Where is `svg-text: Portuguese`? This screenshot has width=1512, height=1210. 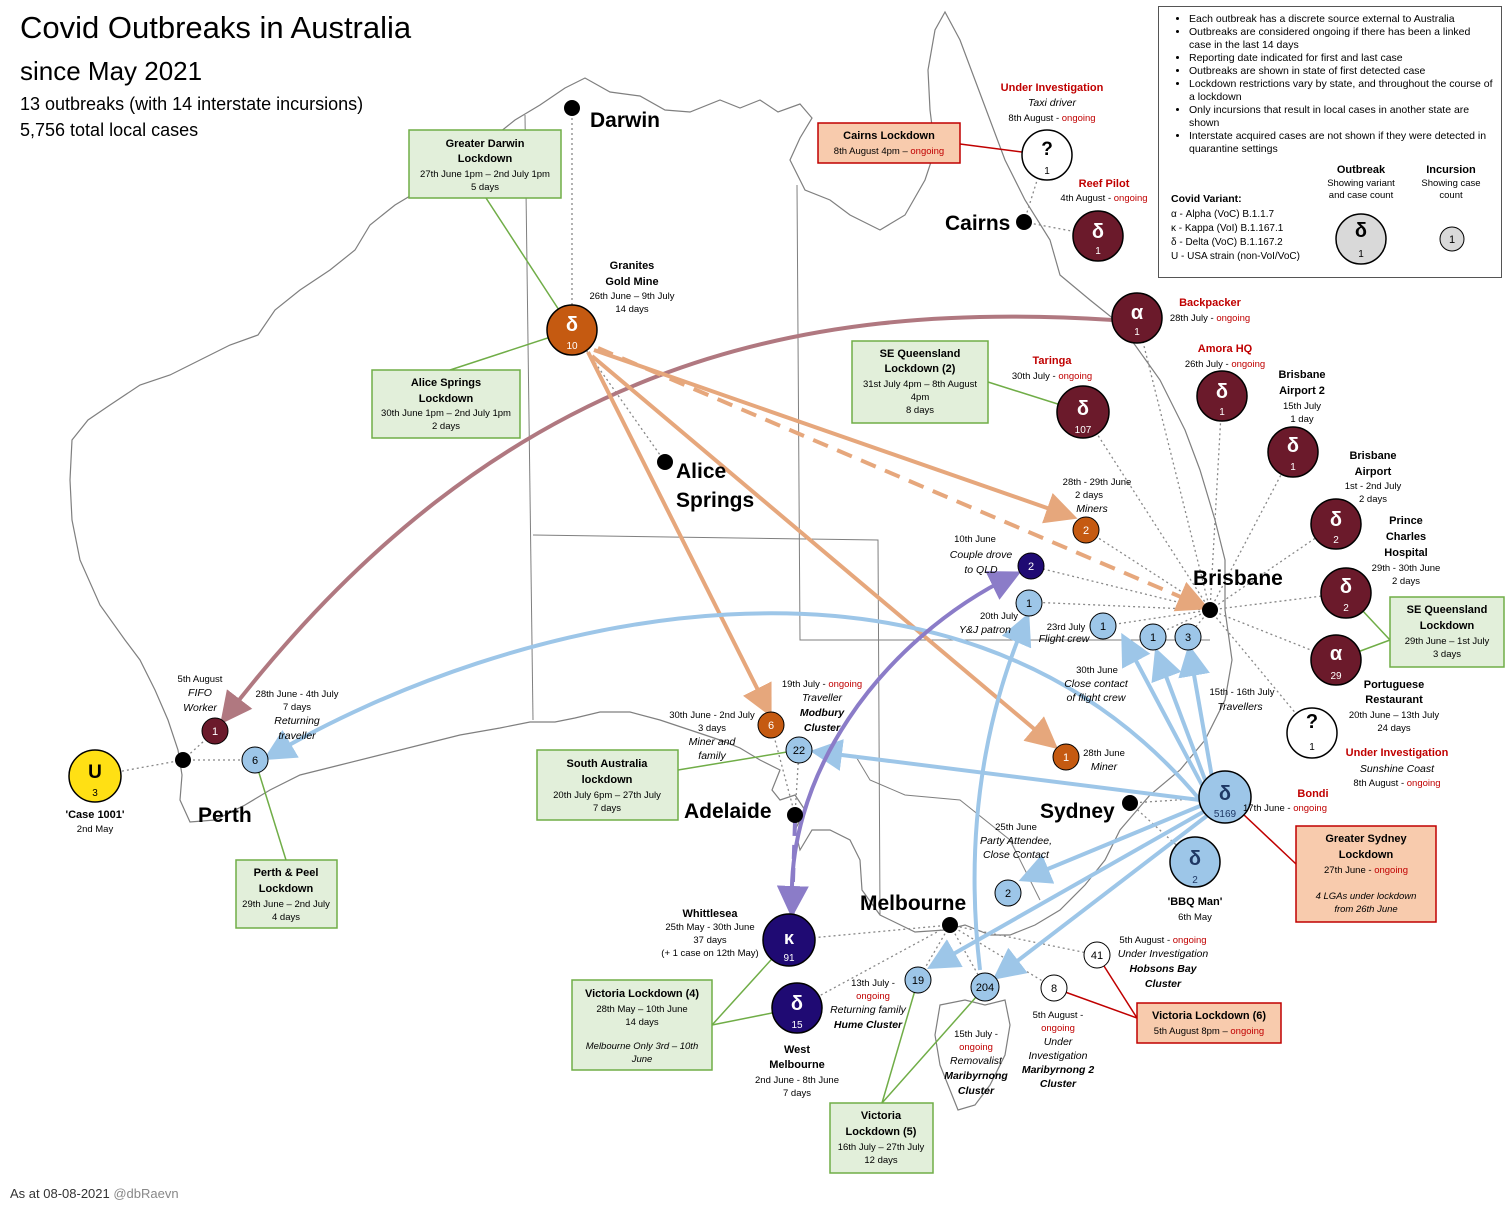 svg-text: Portuguese is located at coordinates (1394, 685).